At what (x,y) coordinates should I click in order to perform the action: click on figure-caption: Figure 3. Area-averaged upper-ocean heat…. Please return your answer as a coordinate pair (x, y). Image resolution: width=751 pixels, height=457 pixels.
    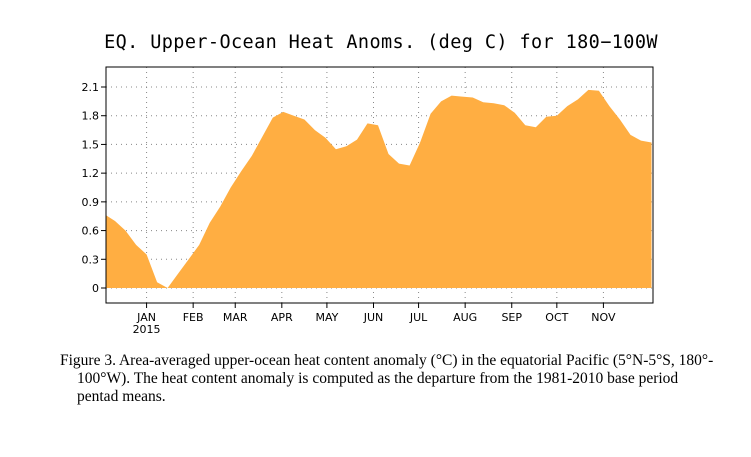
    Looking at the image, I should click on (400, 379).